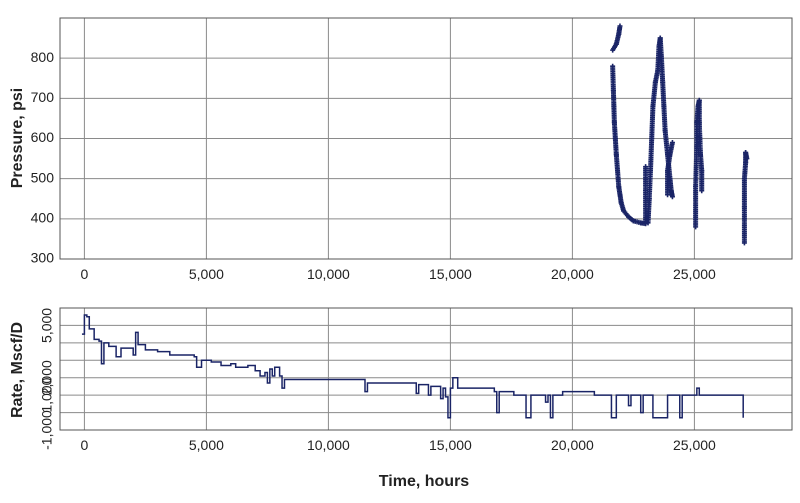 The image size is (800, 503). What do you see at coordinates (424, 481) in the screenshot?
I see `time-x-axis-label: Time, hours` at bounding box center [424, 481].